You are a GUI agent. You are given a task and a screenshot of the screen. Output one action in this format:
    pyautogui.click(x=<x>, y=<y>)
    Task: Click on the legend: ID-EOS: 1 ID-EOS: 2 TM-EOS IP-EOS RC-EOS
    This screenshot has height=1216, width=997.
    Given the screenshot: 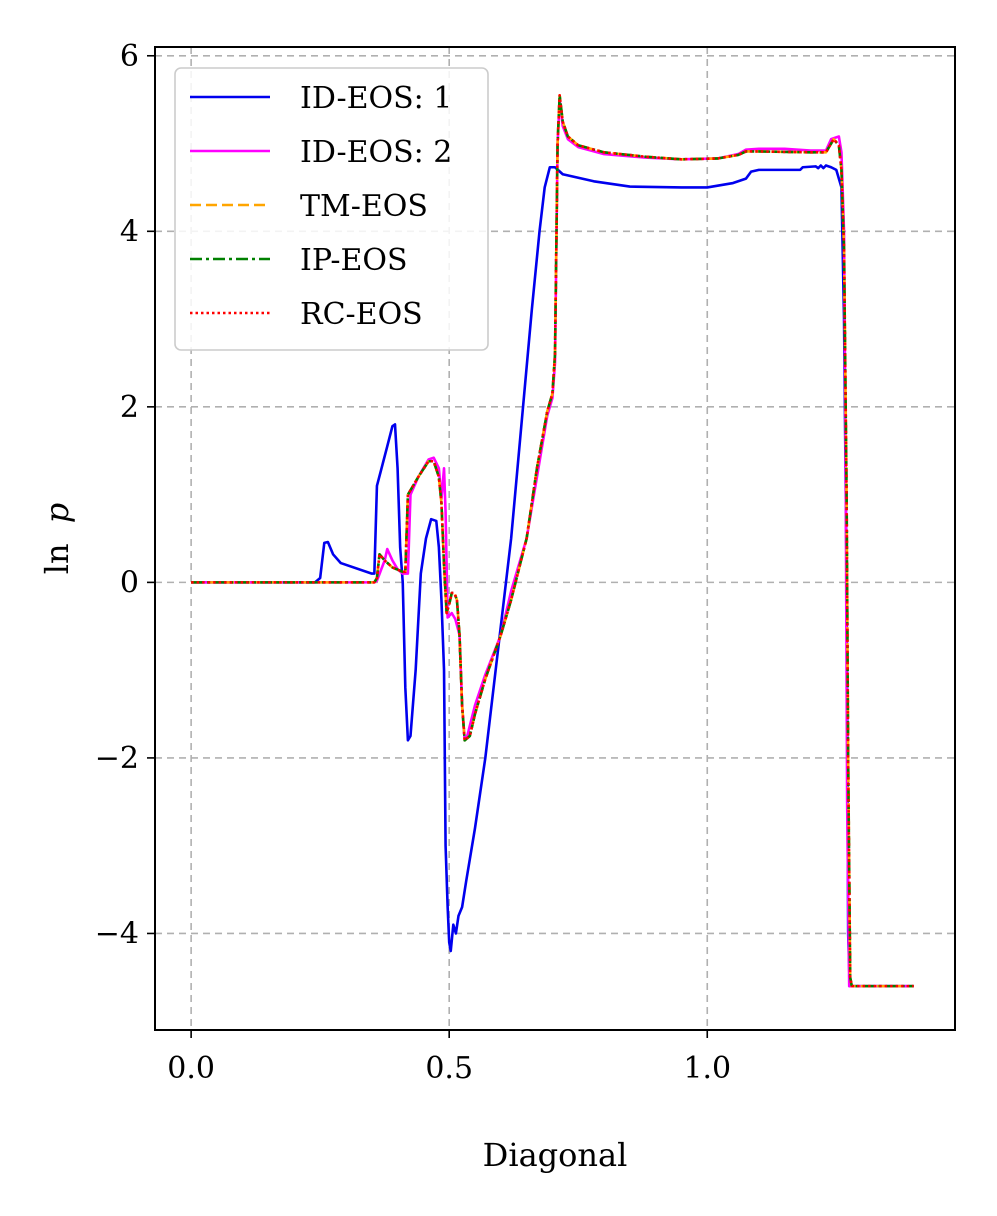 What is the action you would take?
    pyautogui.click(x=331, y=209)
    